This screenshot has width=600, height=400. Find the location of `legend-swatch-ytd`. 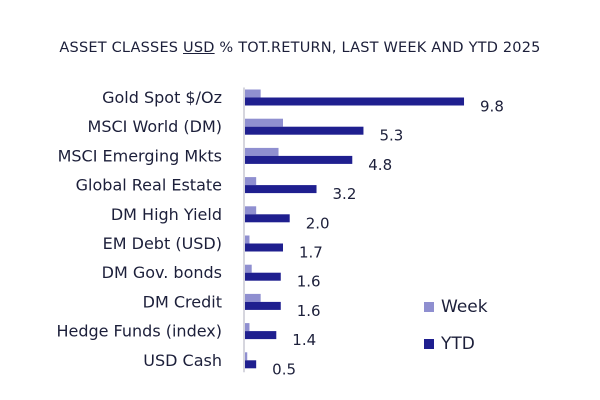

legend-swatch-ytd is located at coordinates (429, 344).